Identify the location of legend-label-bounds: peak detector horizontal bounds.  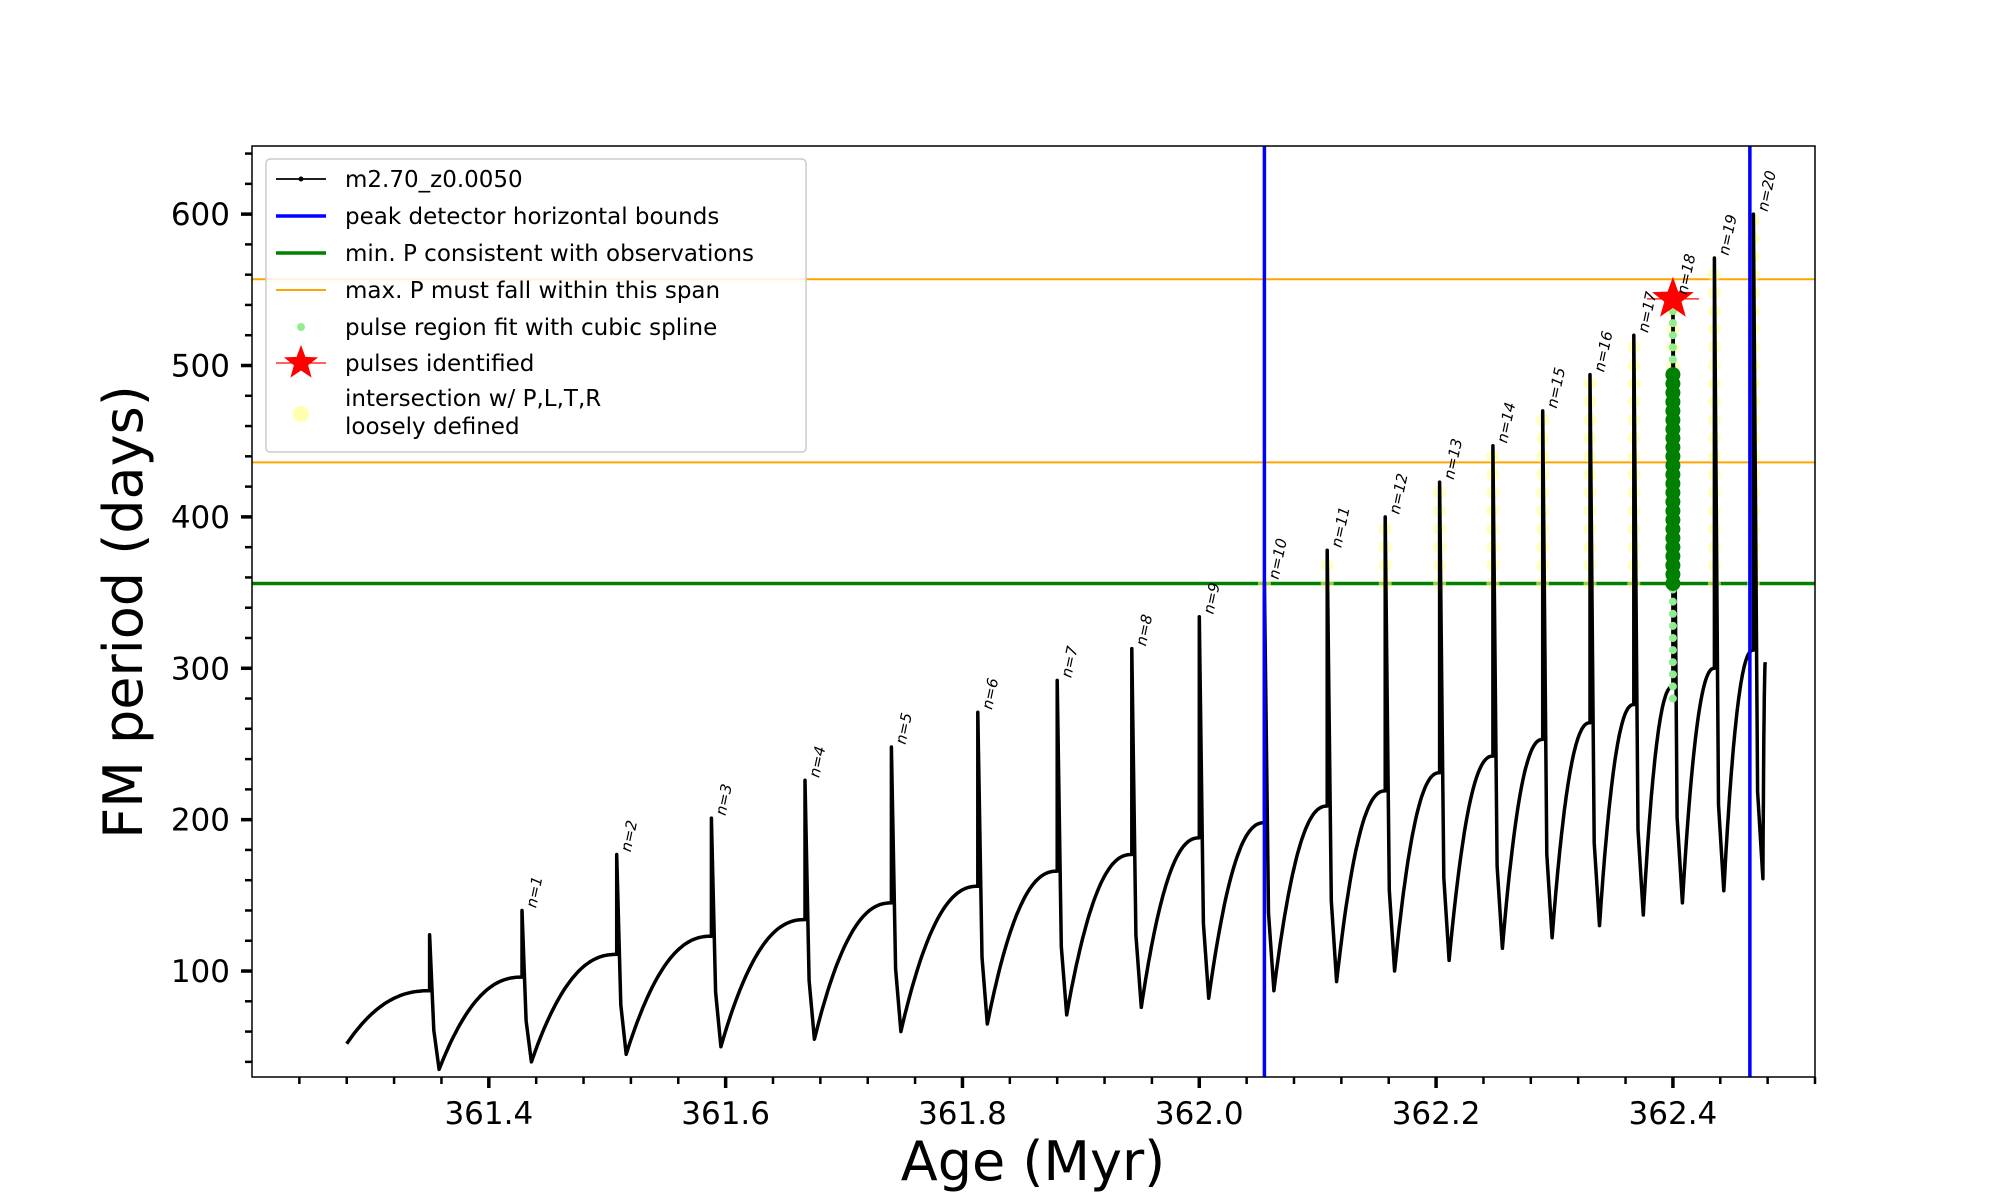
(532, 217).